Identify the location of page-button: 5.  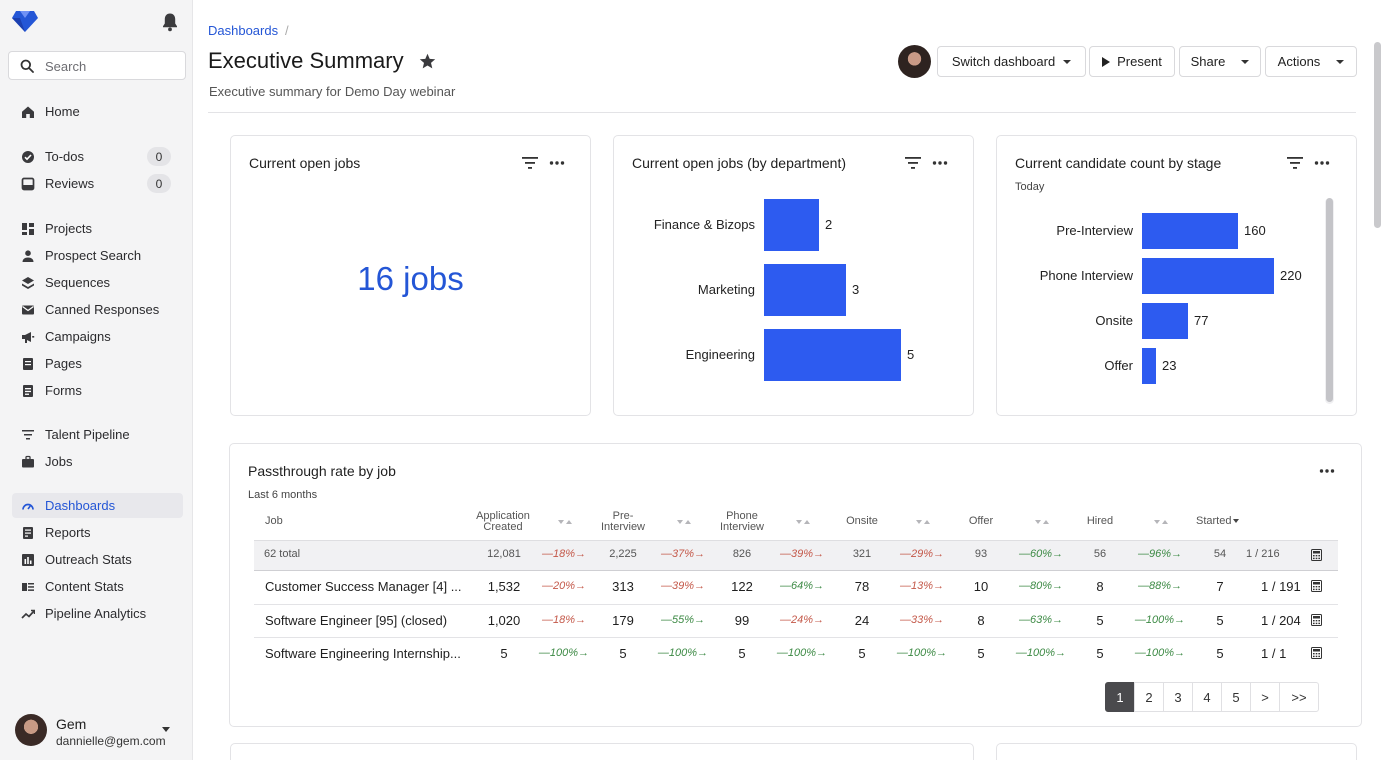
(1236, 697).